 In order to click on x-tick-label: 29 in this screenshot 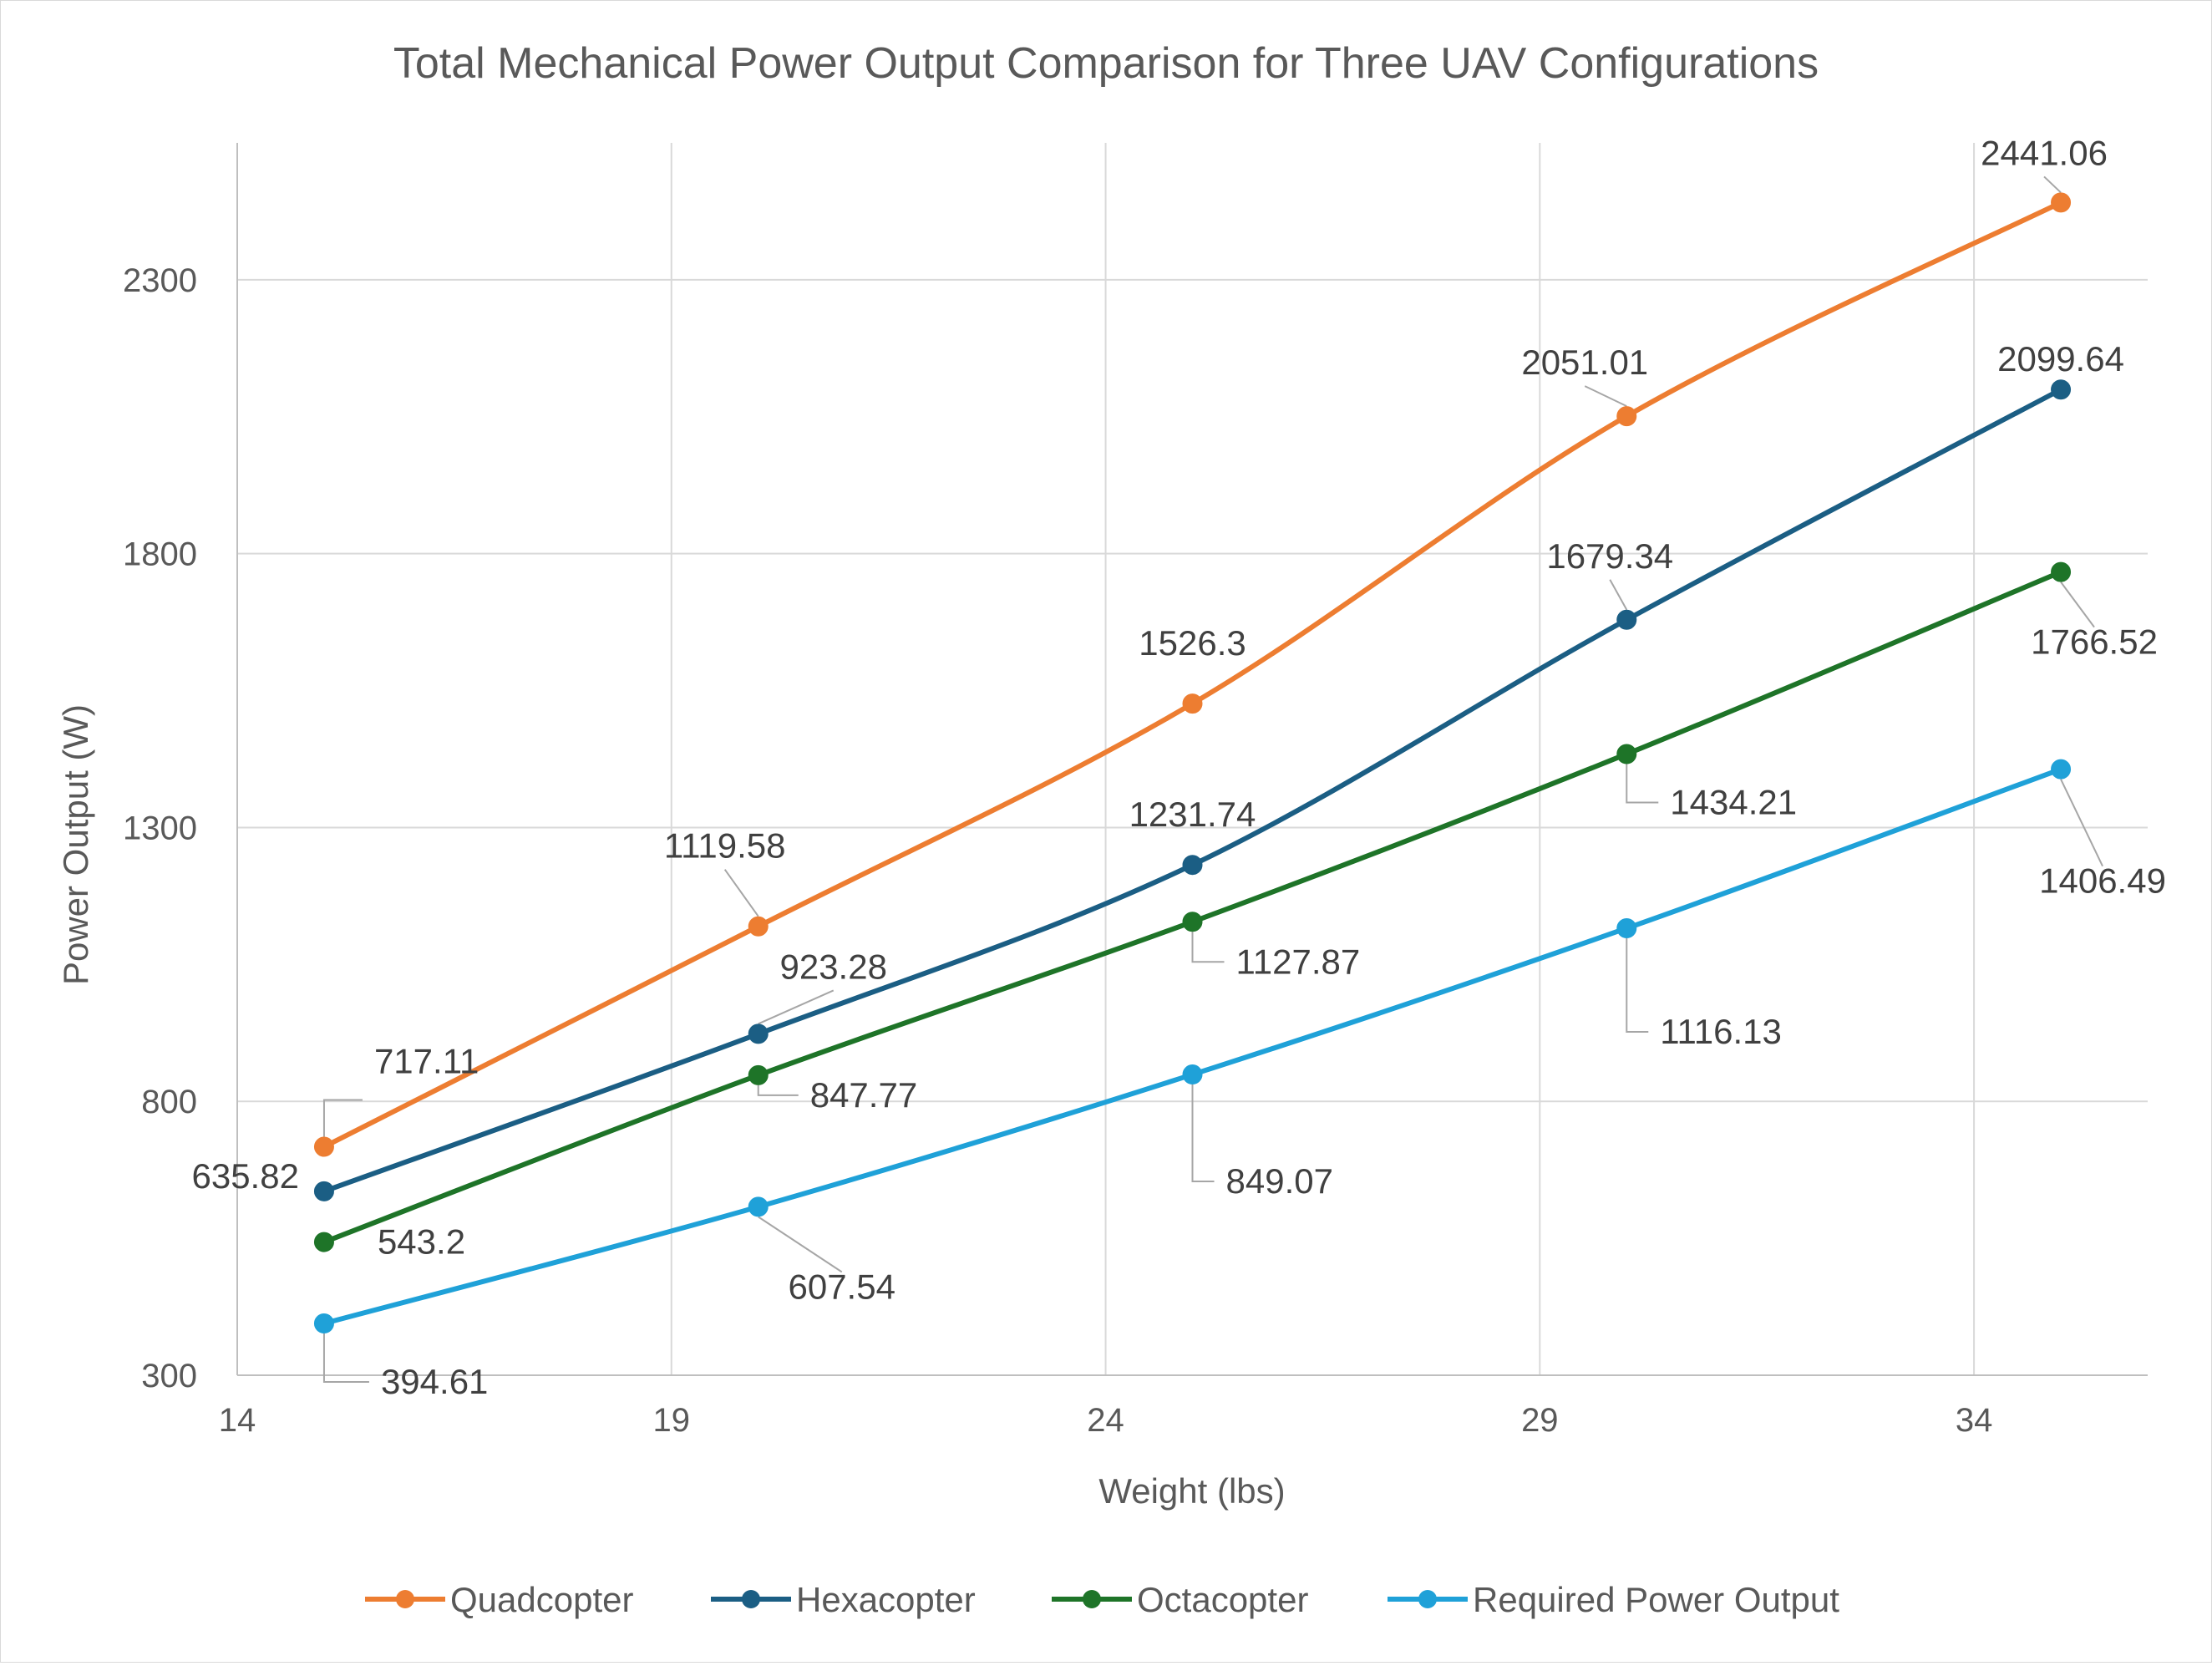, I will do `click(1540, 1421)`.